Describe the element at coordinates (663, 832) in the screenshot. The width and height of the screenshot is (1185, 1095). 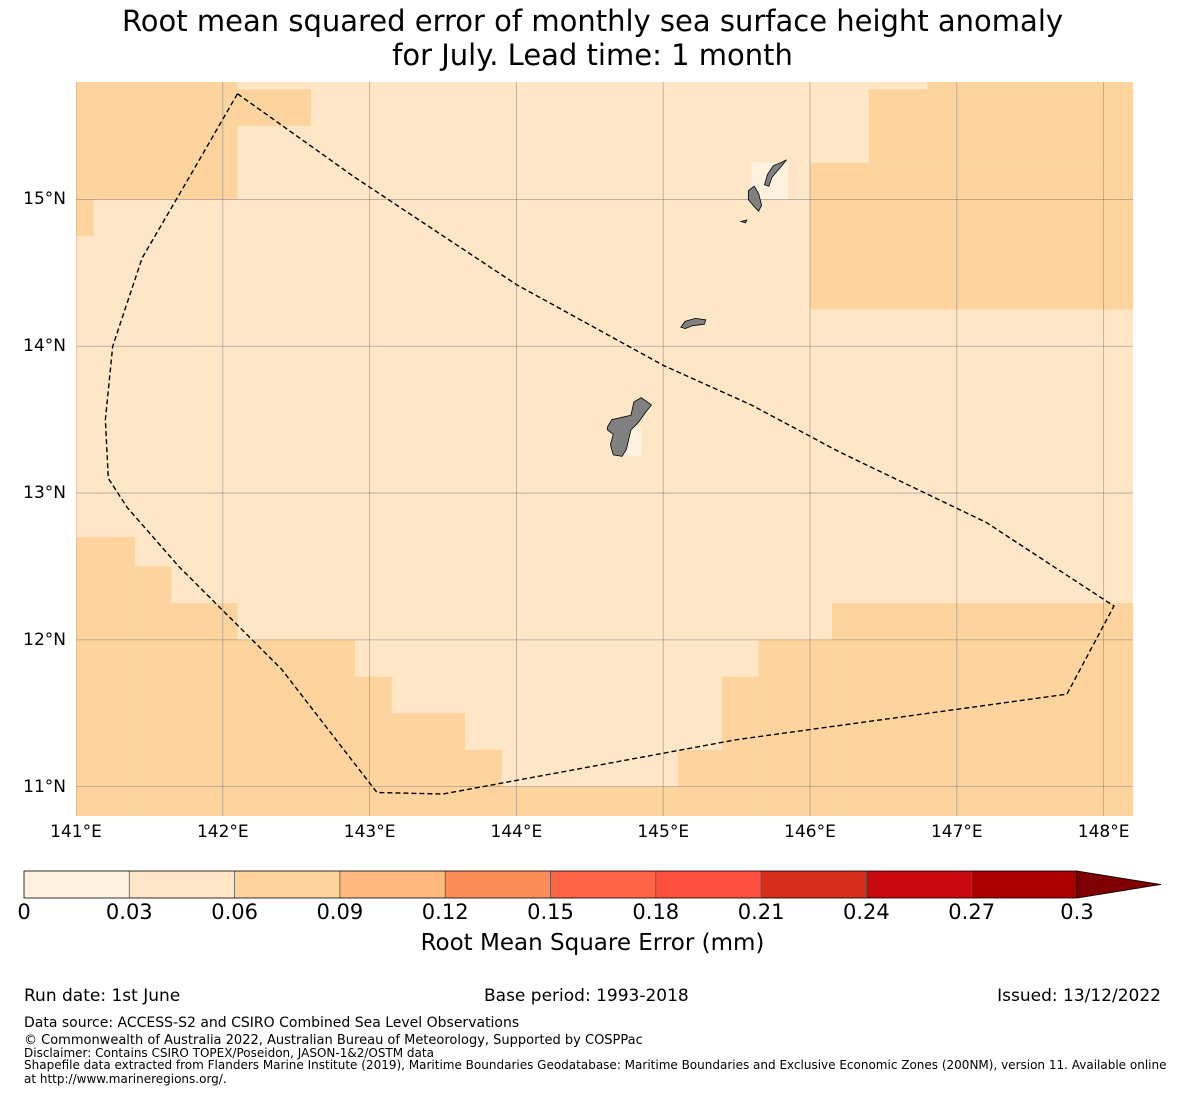
I see `longitude-tick-label: 145°E` at that location.